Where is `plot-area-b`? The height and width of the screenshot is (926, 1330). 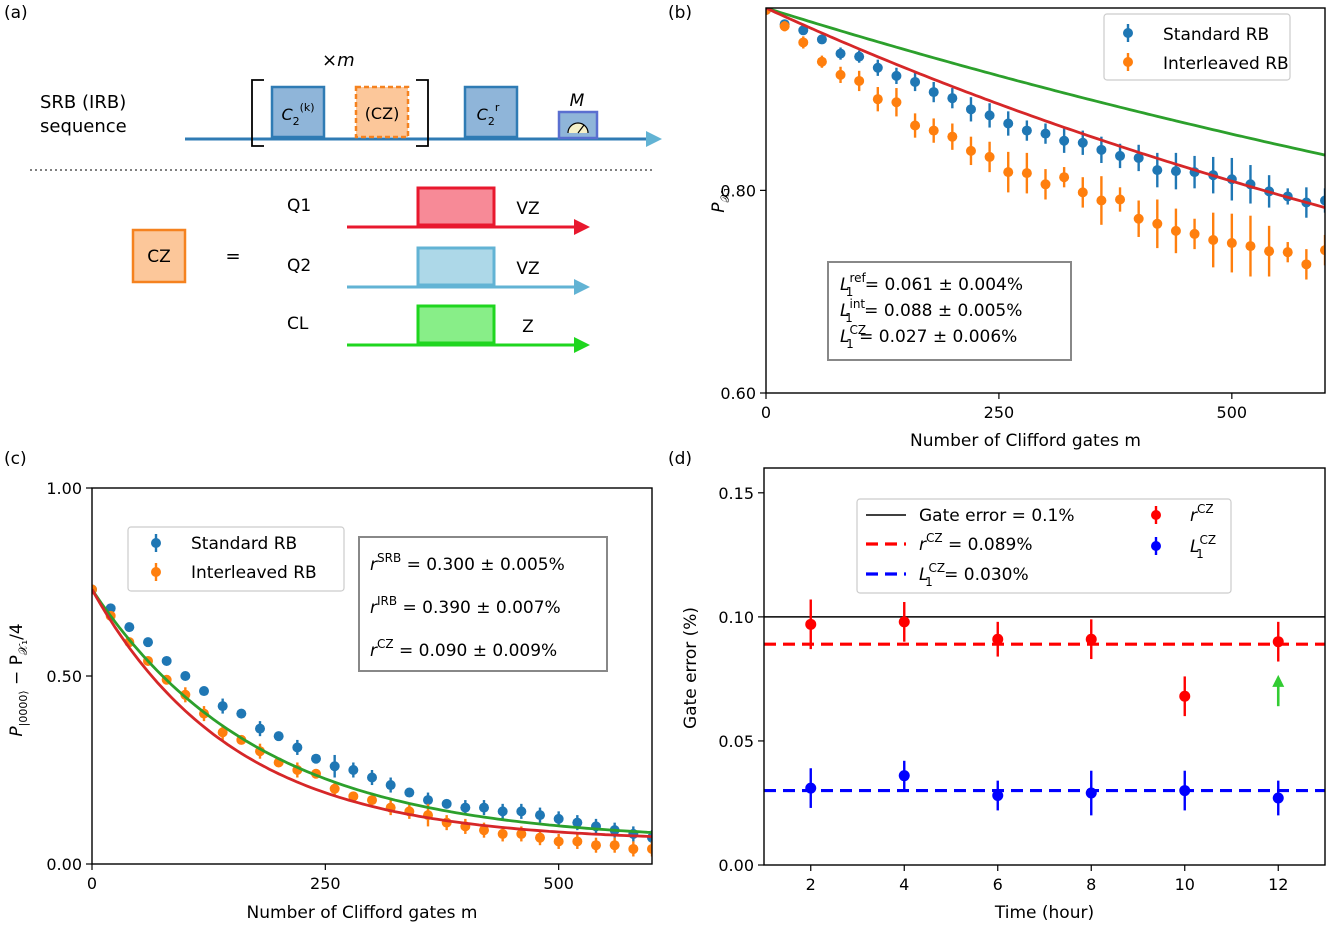
plot-area-b is located at coordinates (1045, 144).